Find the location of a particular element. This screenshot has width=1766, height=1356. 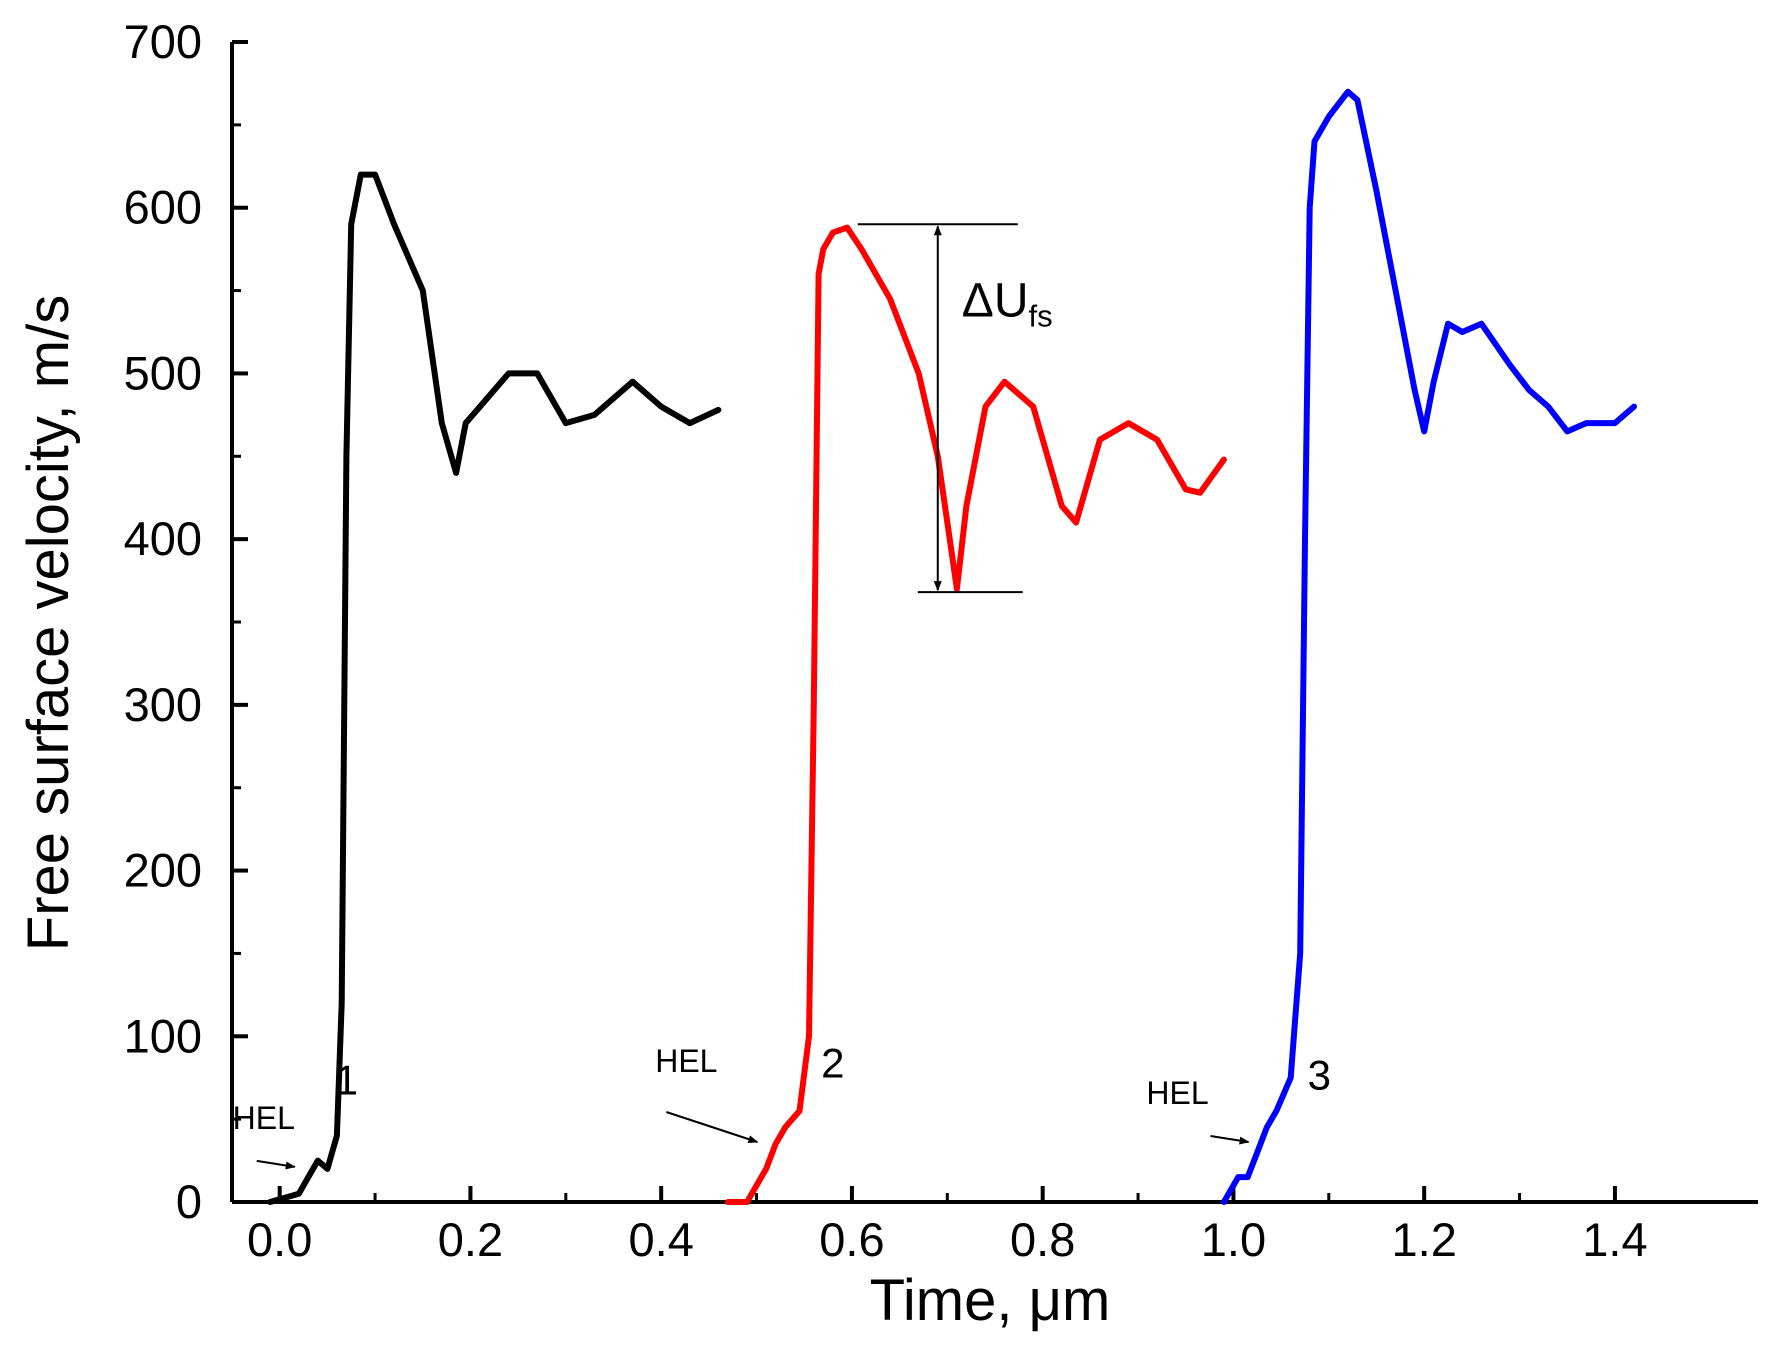

curve-label-2: 2 is located at coordinates (832, 1063).